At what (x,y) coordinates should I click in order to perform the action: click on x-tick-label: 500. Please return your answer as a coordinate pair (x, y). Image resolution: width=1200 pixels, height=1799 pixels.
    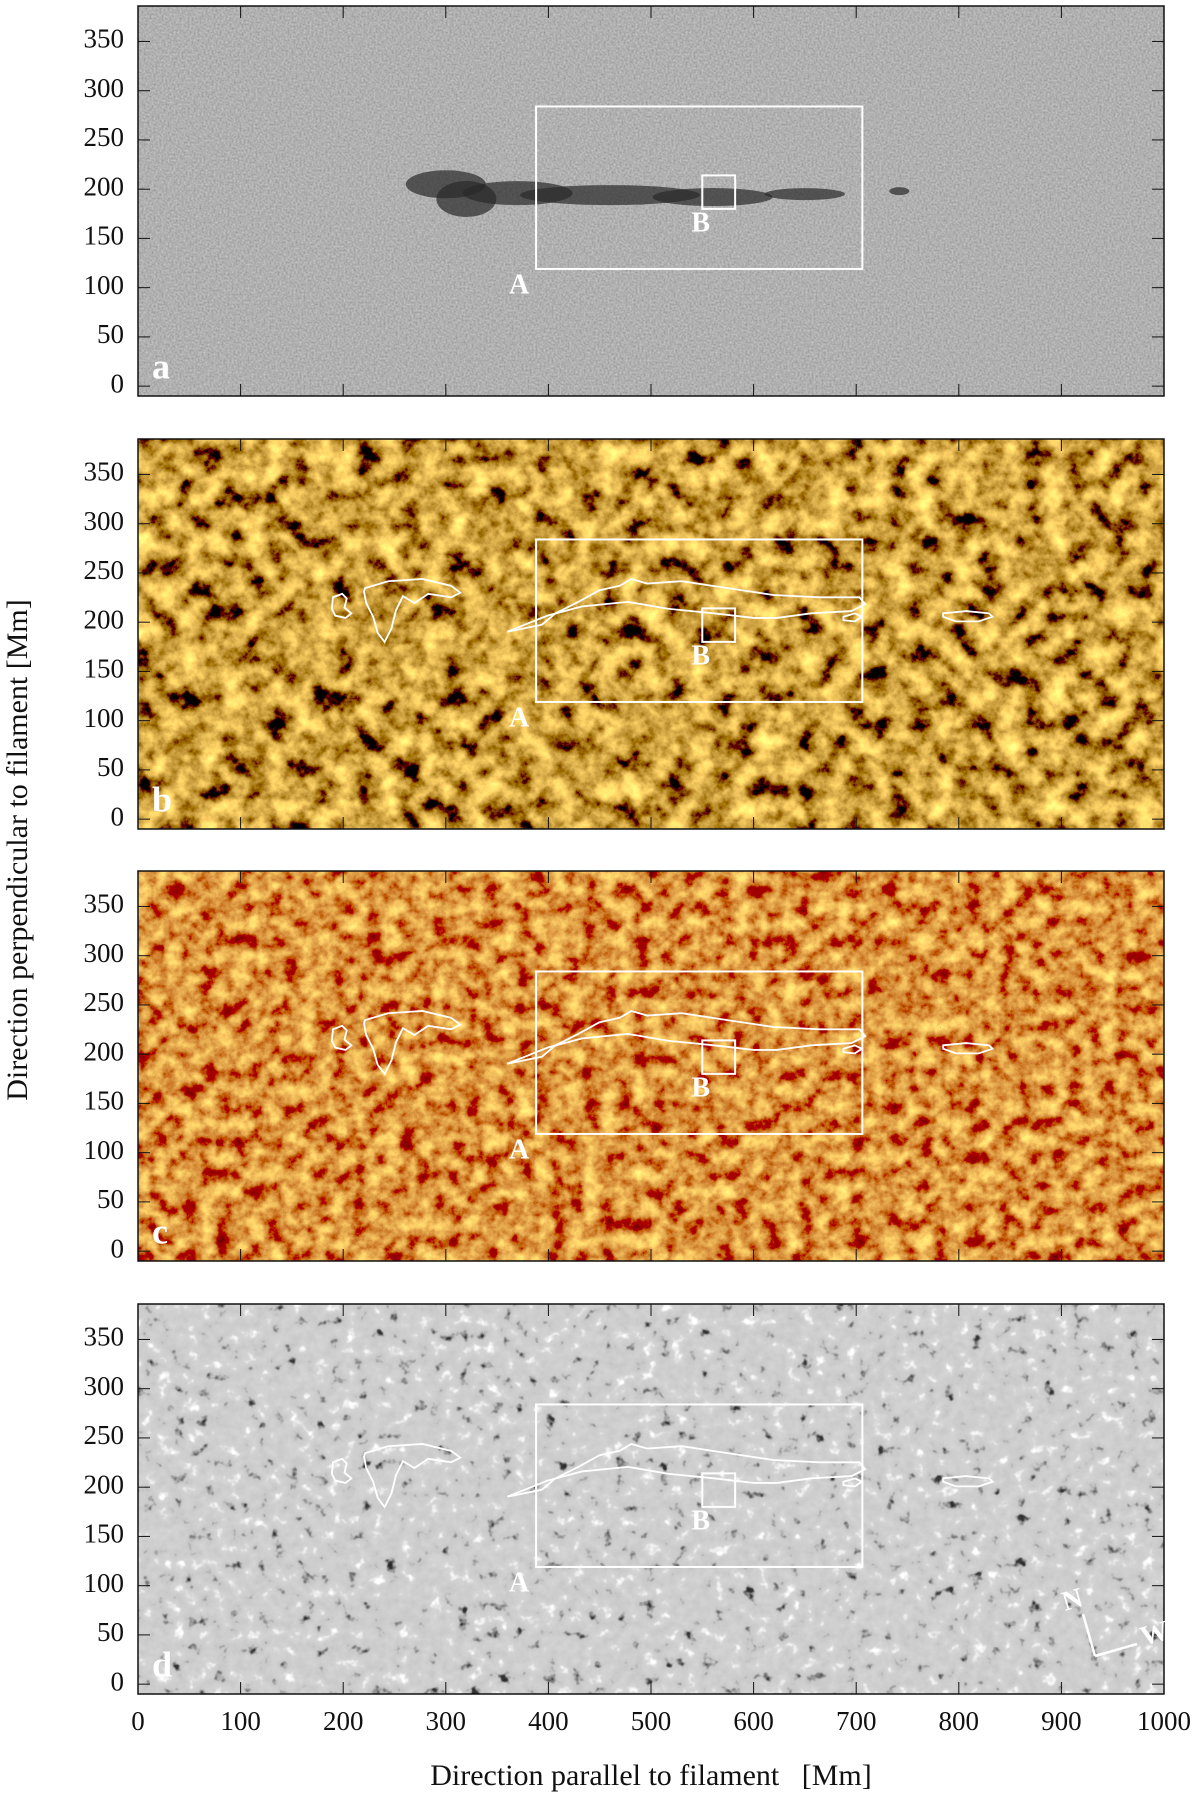
    Looking at the image, I should click on (651, 1721).